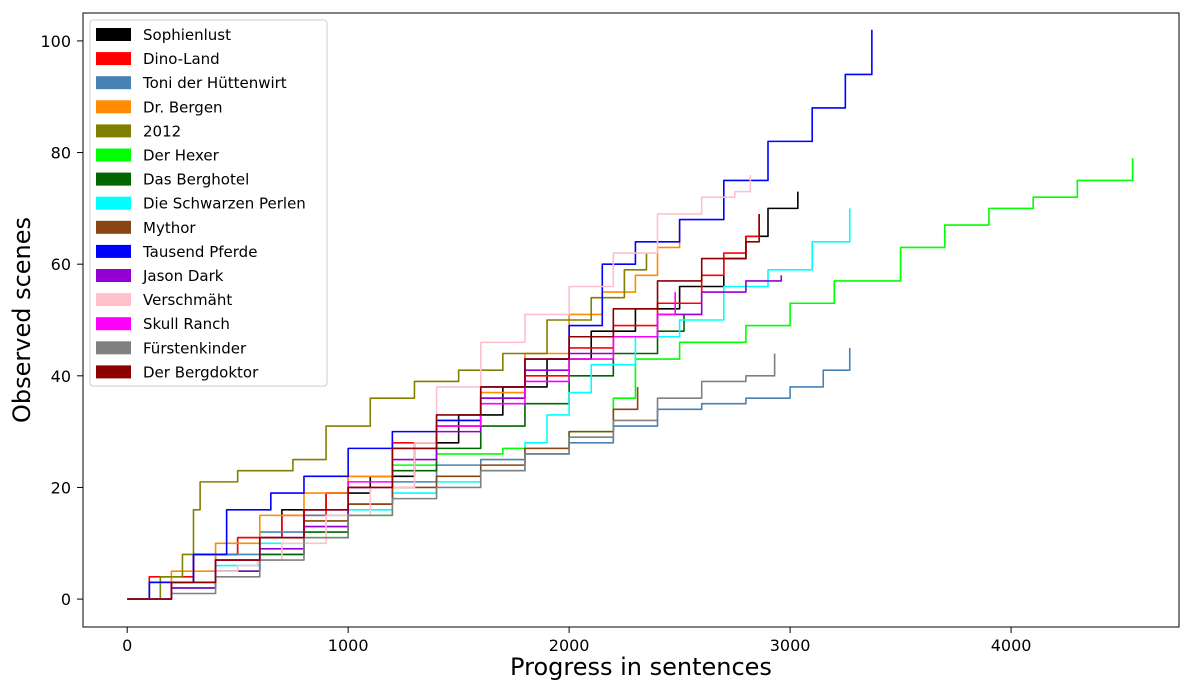 The width and height of the screenshot is (1192, 680). Describe the element at coordinates (162, 131) in the screenshot. I see `legend-label: 2012` at that location.